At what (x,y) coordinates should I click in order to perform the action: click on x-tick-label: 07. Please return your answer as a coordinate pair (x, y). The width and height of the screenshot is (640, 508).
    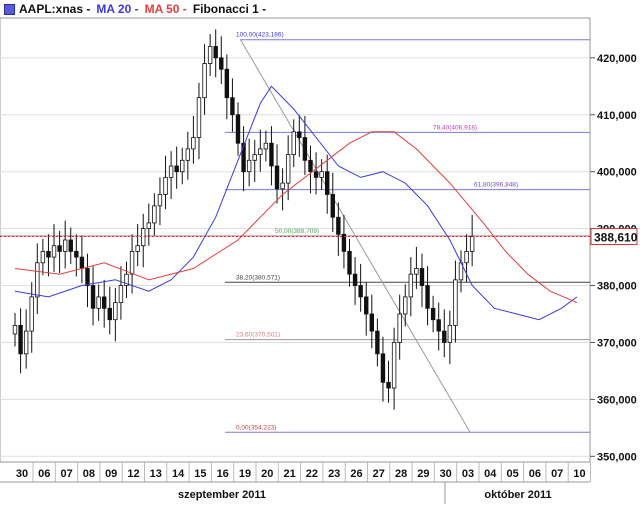
    Looking at the image, I should click on (66, 474).